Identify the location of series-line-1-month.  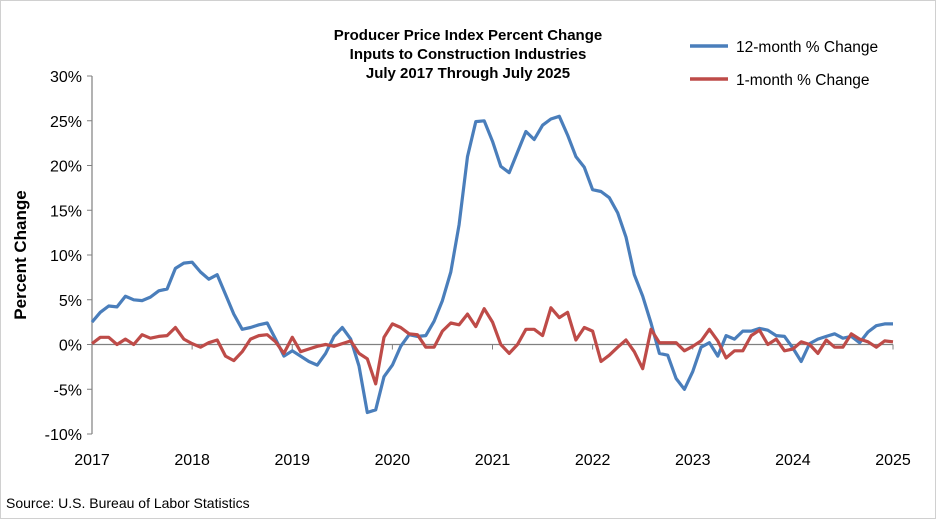
(492, 346).